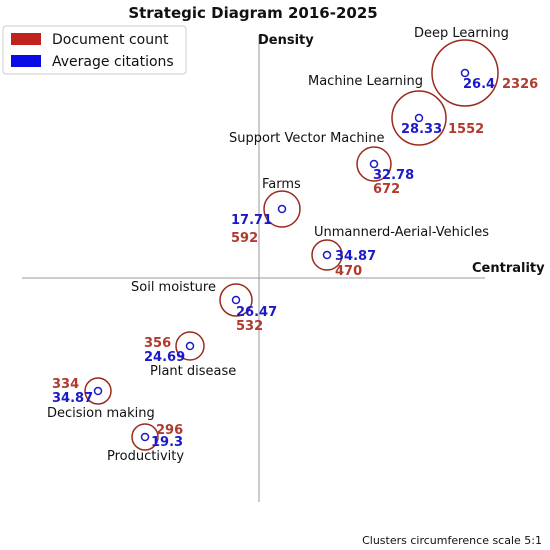 This screenshot has height=550, width=550. Describe the element at coordinates (401, 232) in the screenshot. I see `cluster-name-unmannerd-aerial-vehicles: Unmannerd-Aerial-Vehicles` at that location.